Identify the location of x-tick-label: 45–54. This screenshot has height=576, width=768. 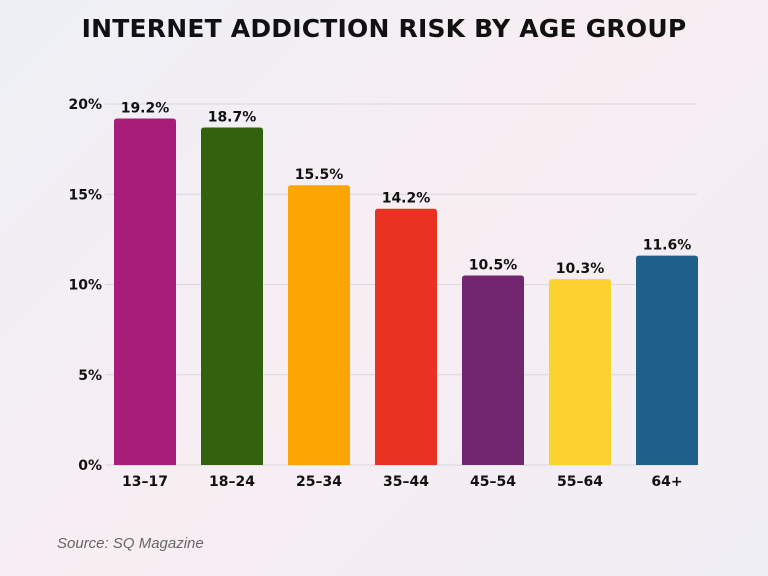
(493, 482).